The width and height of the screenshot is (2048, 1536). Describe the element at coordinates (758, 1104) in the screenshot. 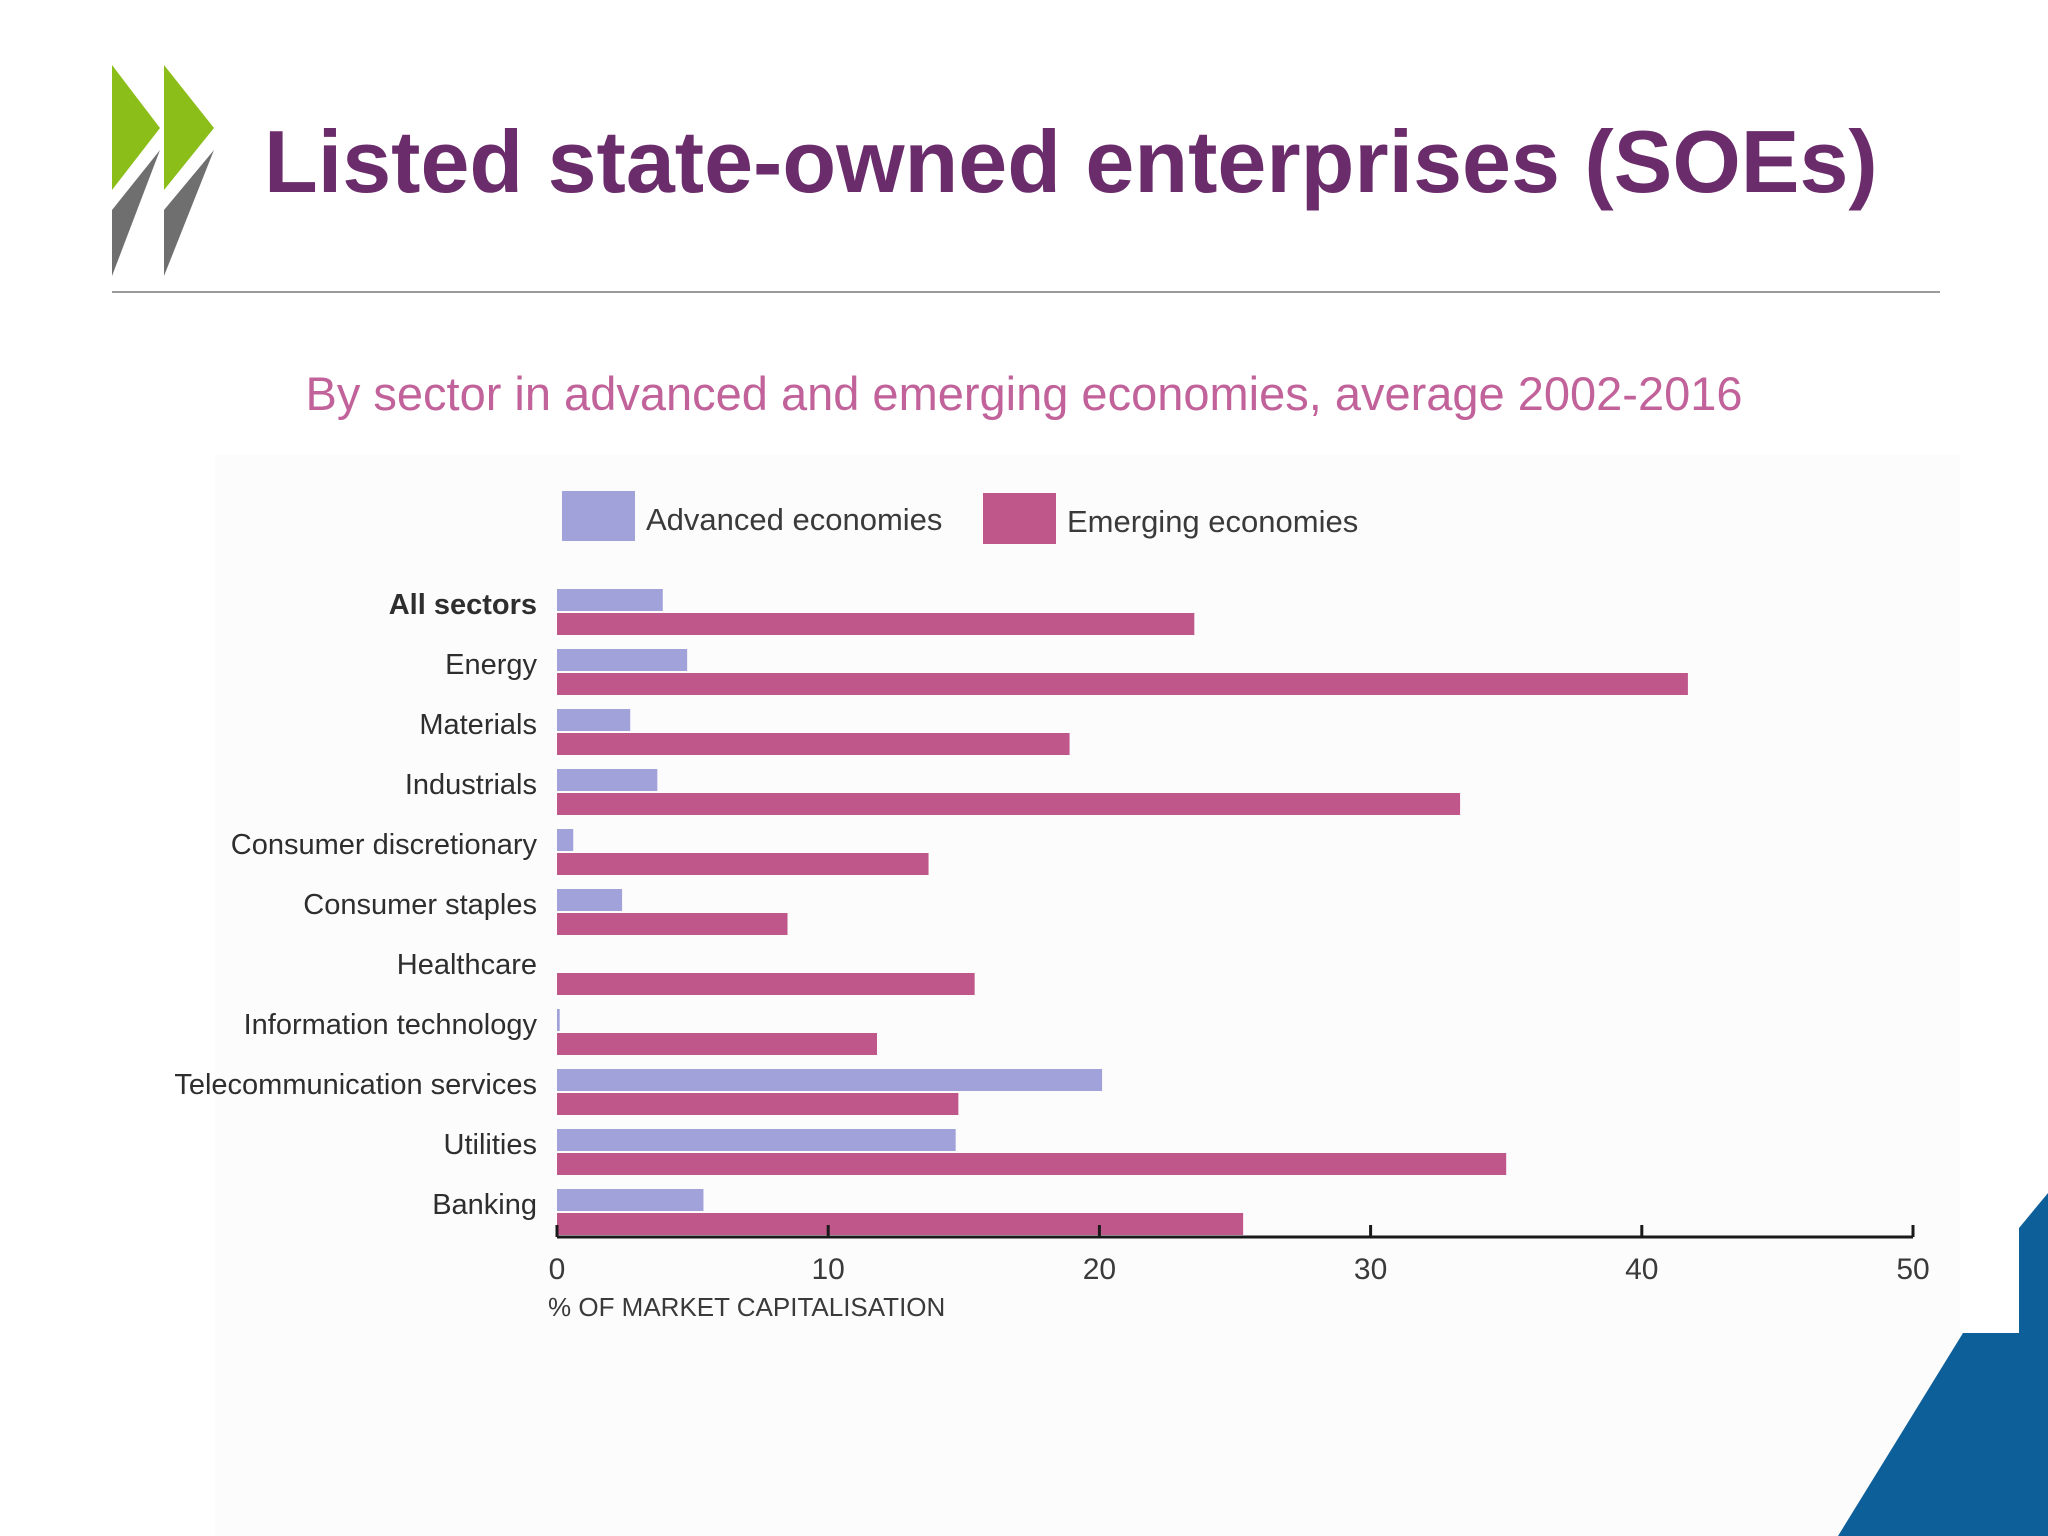

I see `bar-emerging-economies-telecommunication-services` at that location.